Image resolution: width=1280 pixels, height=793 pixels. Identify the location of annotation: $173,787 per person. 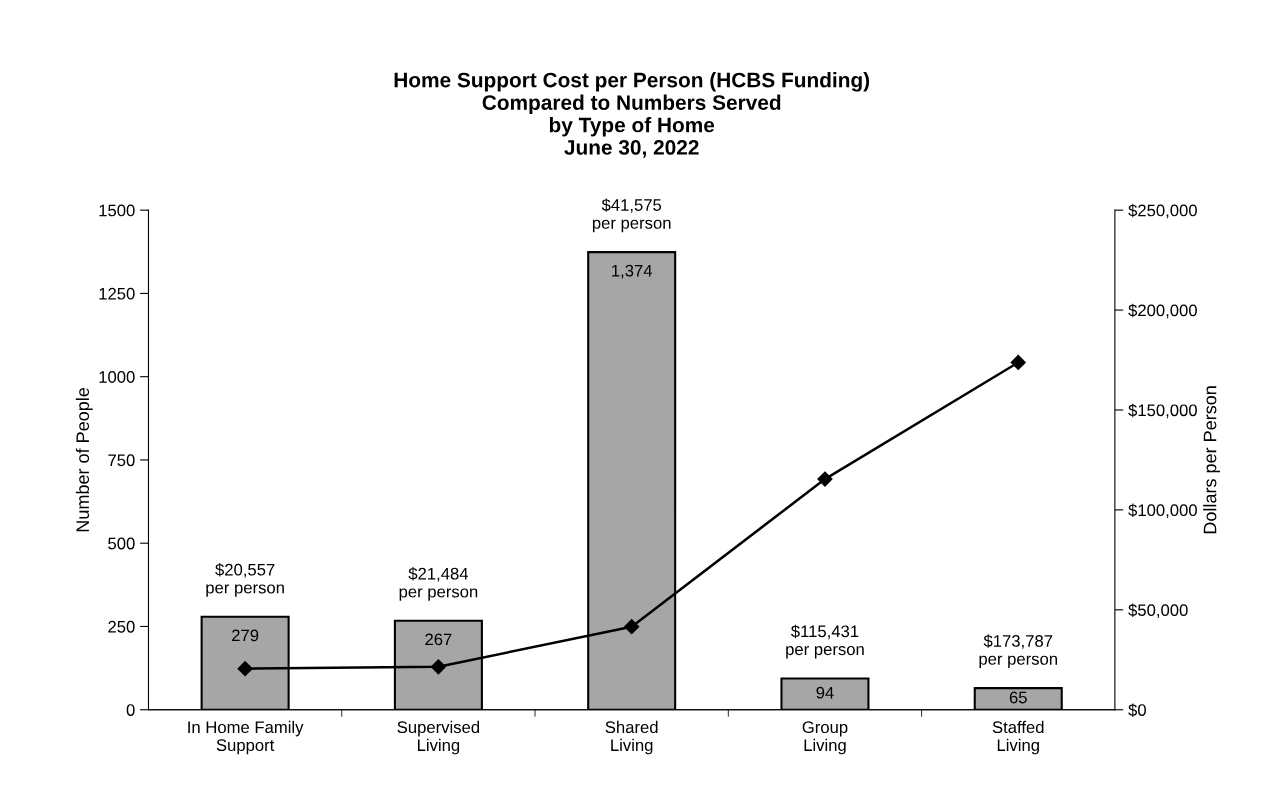
(1018, 651).